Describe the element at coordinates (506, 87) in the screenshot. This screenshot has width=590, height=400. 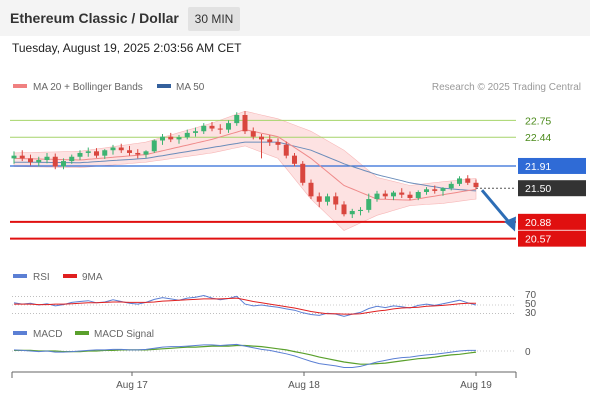
I see `copyright-text: Research © 2025 Trading Central` at that location.